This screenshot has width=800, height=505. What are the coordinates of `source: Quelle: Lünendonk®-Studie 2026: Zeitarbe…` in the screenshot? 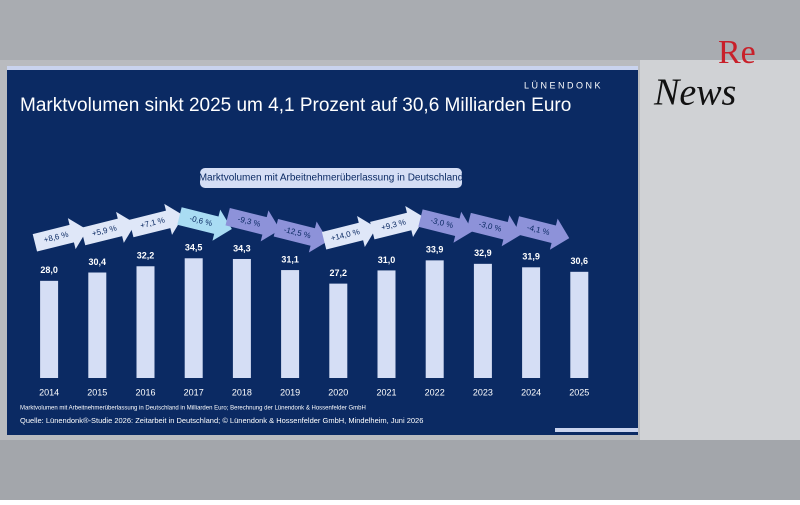 It's located at (221, 420).